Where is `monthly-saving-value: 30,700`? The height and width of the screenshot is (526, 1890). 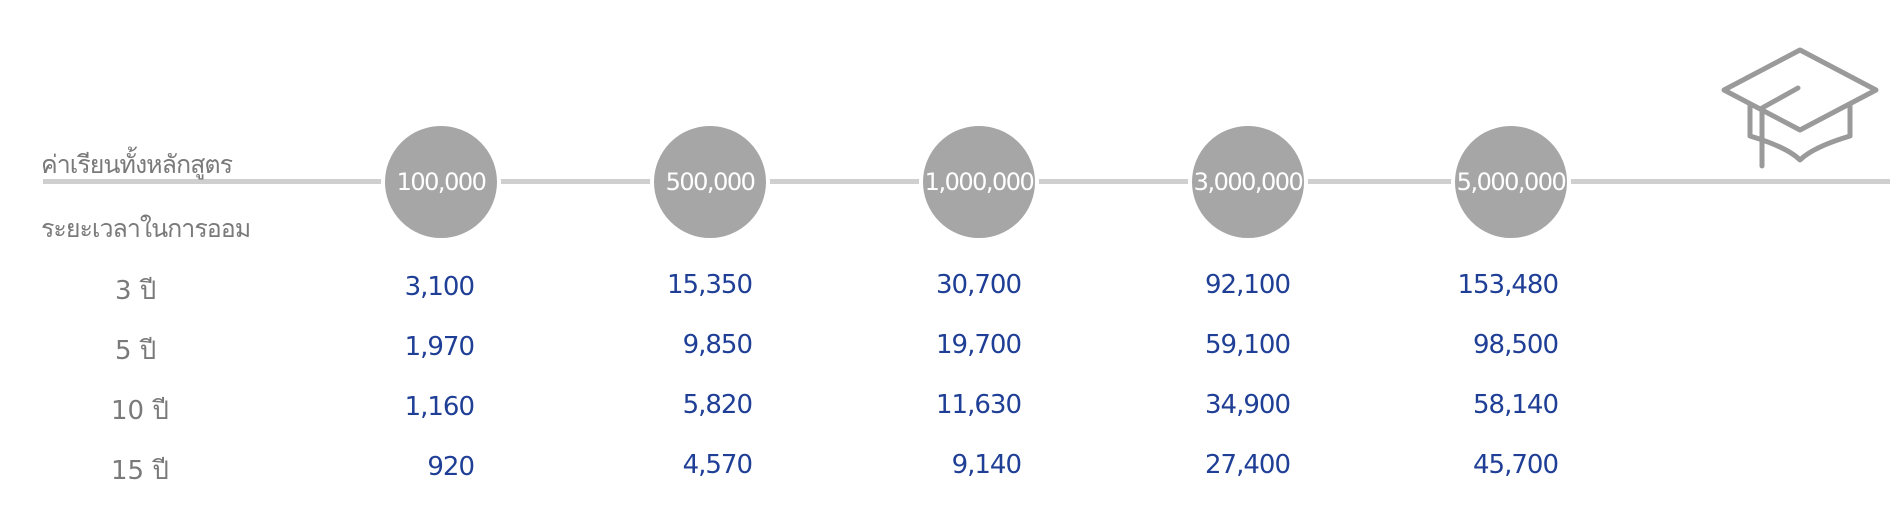 monthly-saving-value: 30,700 is located at coordinates (979, 285).